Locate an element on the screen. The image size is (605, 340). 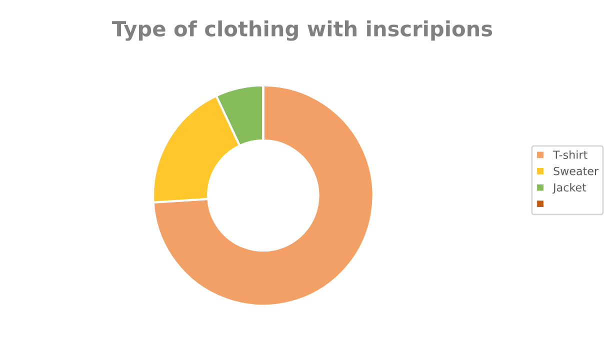
legend-label: Sweater is located at coordinates (576, 171).